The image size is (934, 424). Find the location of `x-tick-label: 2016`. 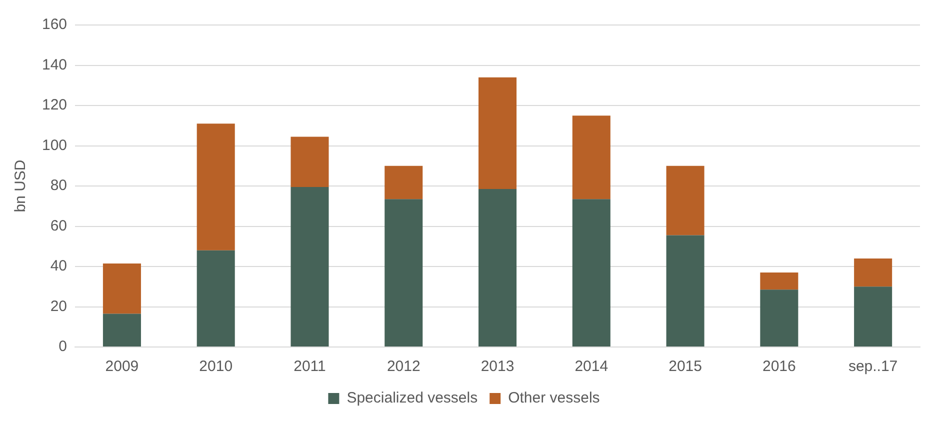

x-tick-label: 2016 is located at coordinates (779, 367).